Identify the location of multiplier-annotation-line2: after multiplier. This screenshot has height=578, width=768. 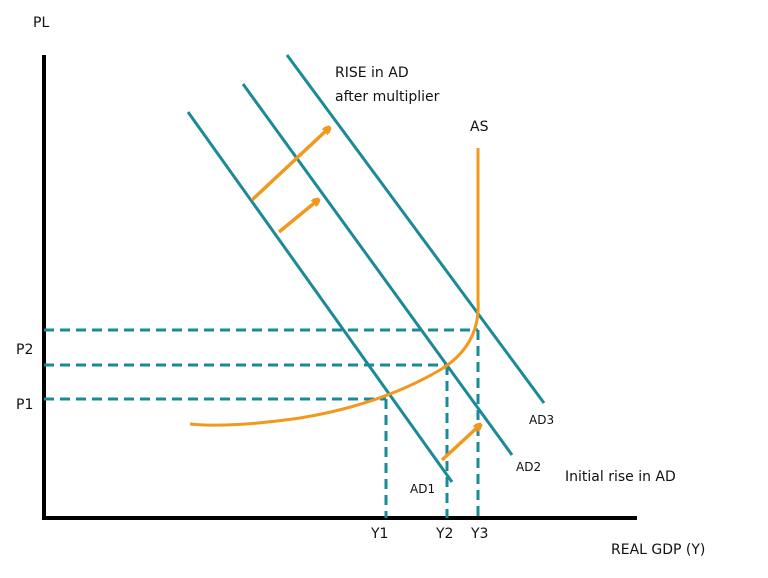
(387, 97).